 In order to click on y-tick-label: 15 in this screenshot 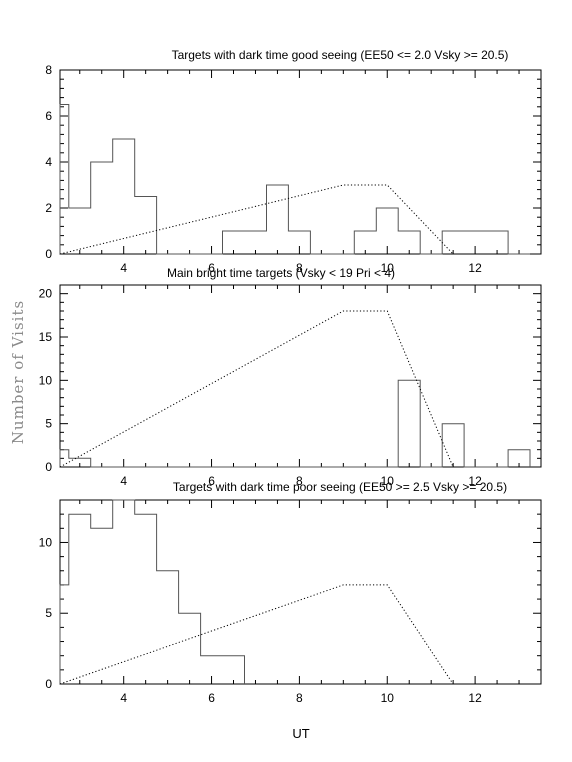, I will do `click(46, 337)`.